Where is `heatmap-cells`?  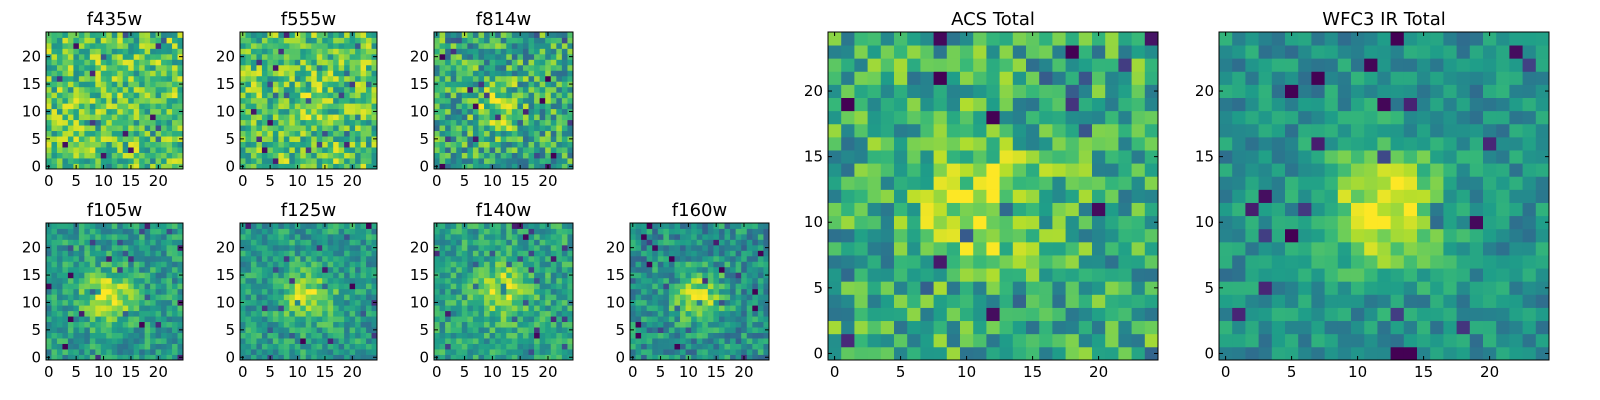 heatmap-cells is located at coordinates (115, 292).